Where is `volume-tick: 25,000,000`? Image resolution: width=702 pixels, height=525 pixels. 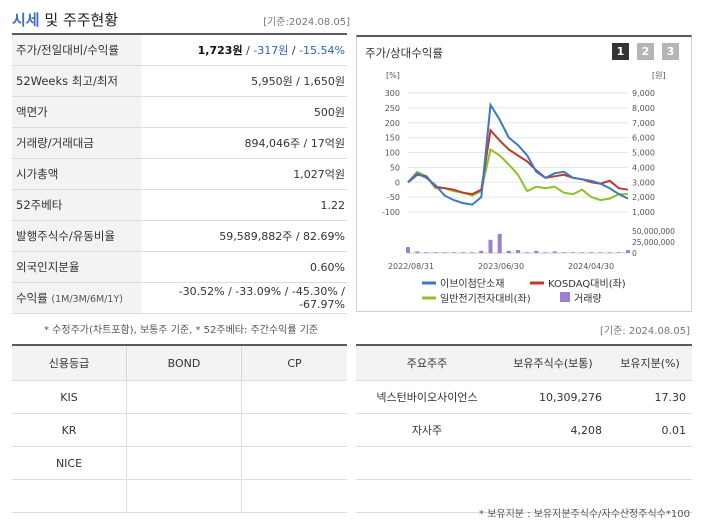 volume-tick: 25,000,000 is located at coordinates (653, 242).